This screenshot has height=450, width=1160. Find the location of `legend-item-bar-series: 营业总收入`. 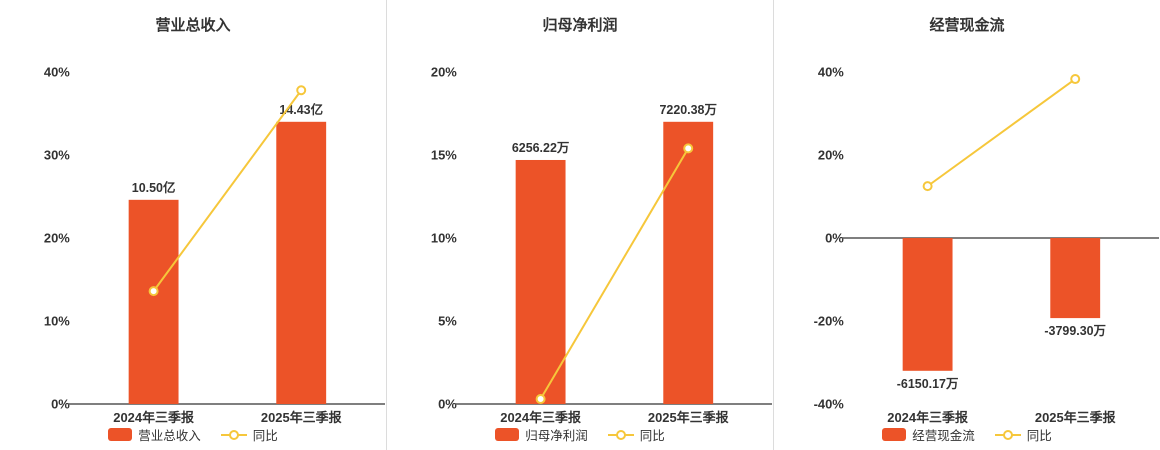

legend-item-bar-series: 营业总收入 is located at coordinates (154, 434).